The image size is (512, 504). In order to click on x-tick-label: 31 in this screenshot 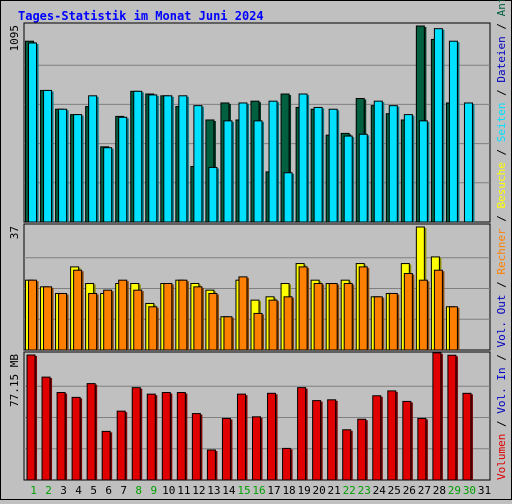, I will do `click(484, 490)`.